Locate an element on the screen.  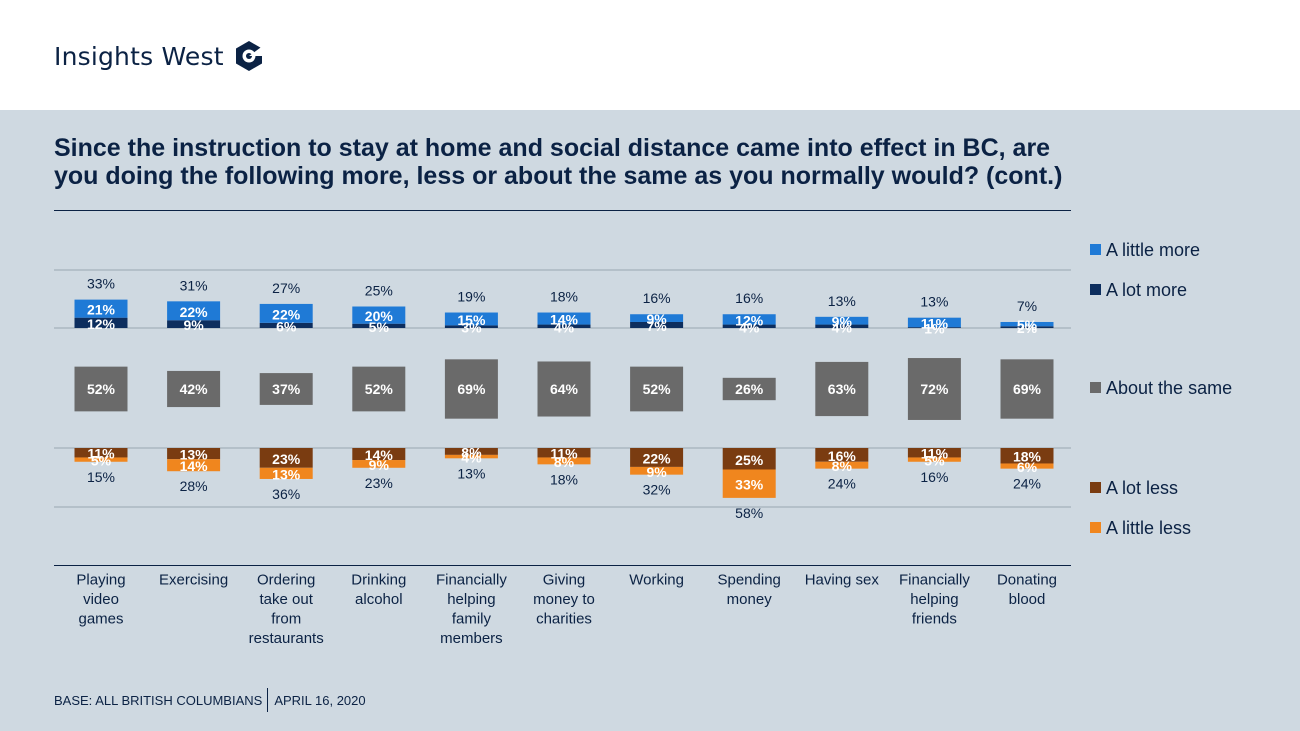
label-a-little-less-6: 9% is located at coordinates (656, 472).